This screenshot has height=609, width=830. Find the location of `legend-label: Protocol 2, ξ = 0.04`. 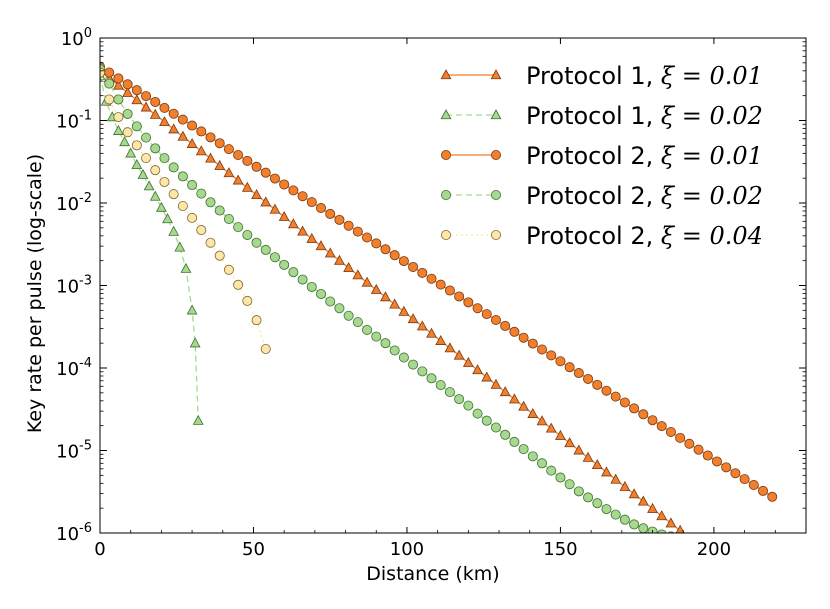

legend-label: Protocol 2, ξ = 0.04 is located at coordinates (644, 236).